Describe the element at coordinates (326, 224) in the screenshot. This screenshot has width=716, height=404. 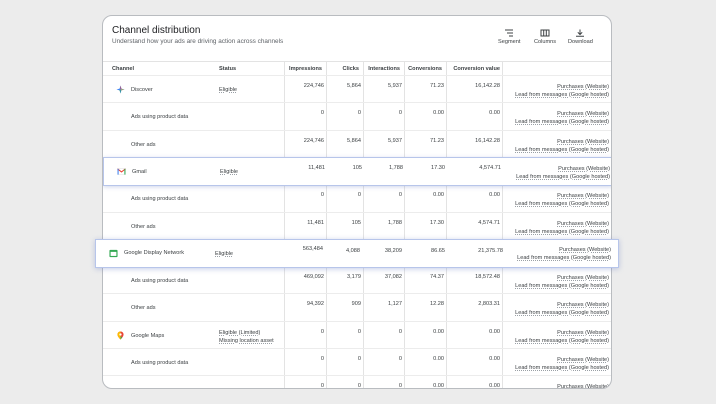
I see `col-divider` at that location.